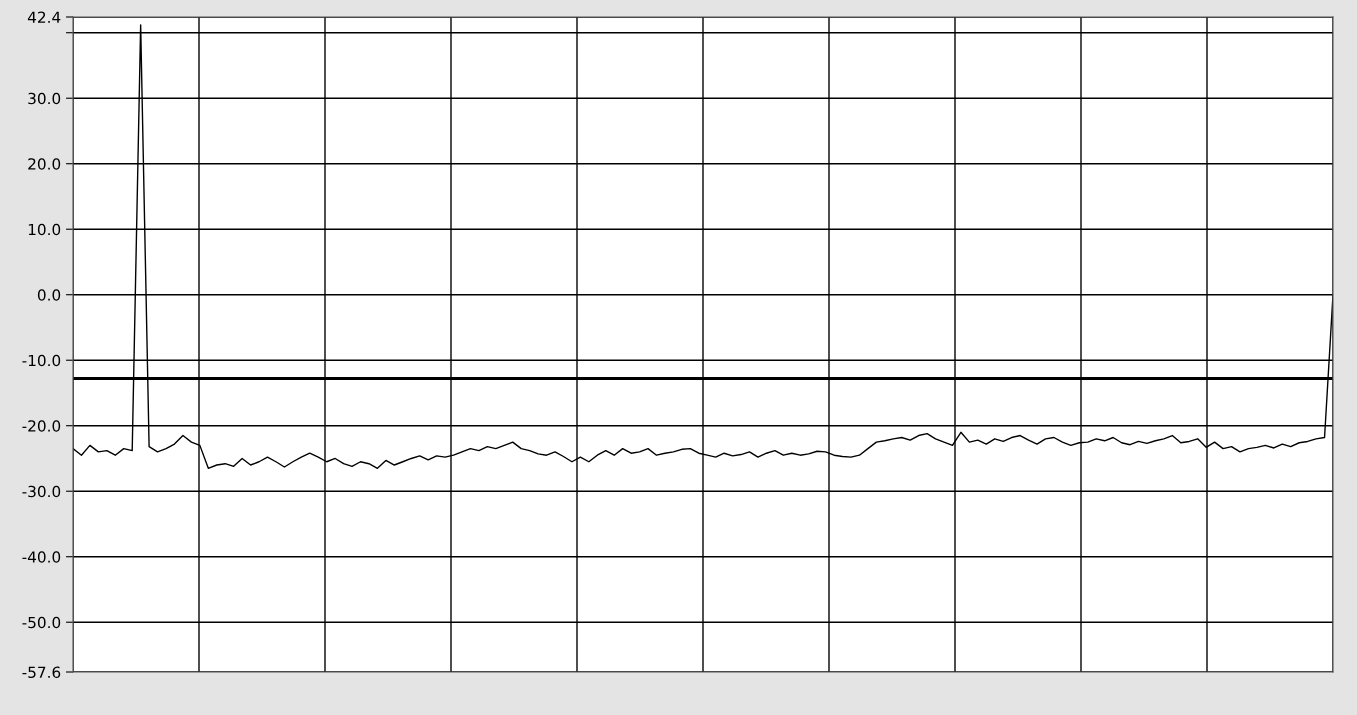 The image size is (1357, 715). What do you see at coordinates (41, 557) in the screenshot?
I see `y-tick-label: -40.0` at bounding box center [41, 557].